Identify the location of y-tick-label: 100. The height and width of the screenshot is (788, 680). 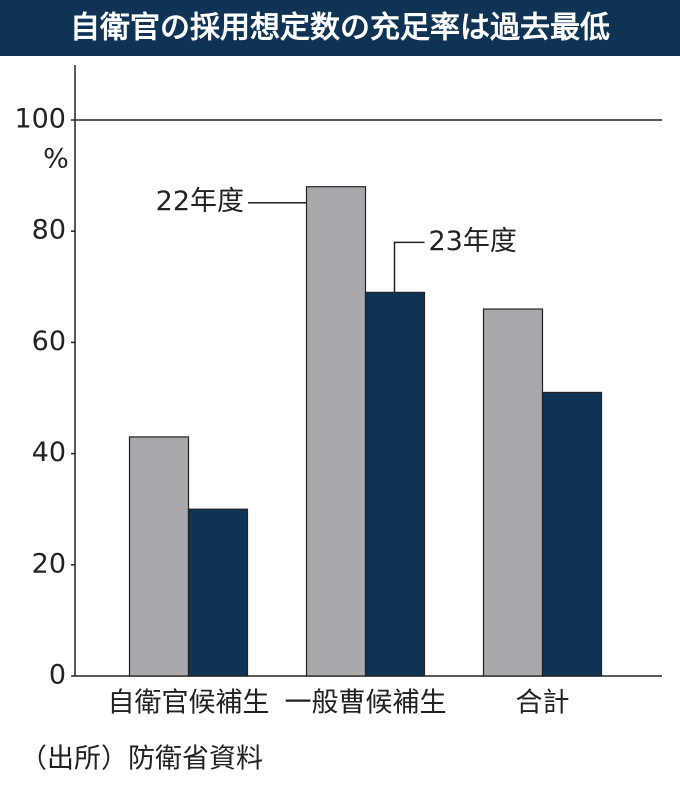
(40, 119).